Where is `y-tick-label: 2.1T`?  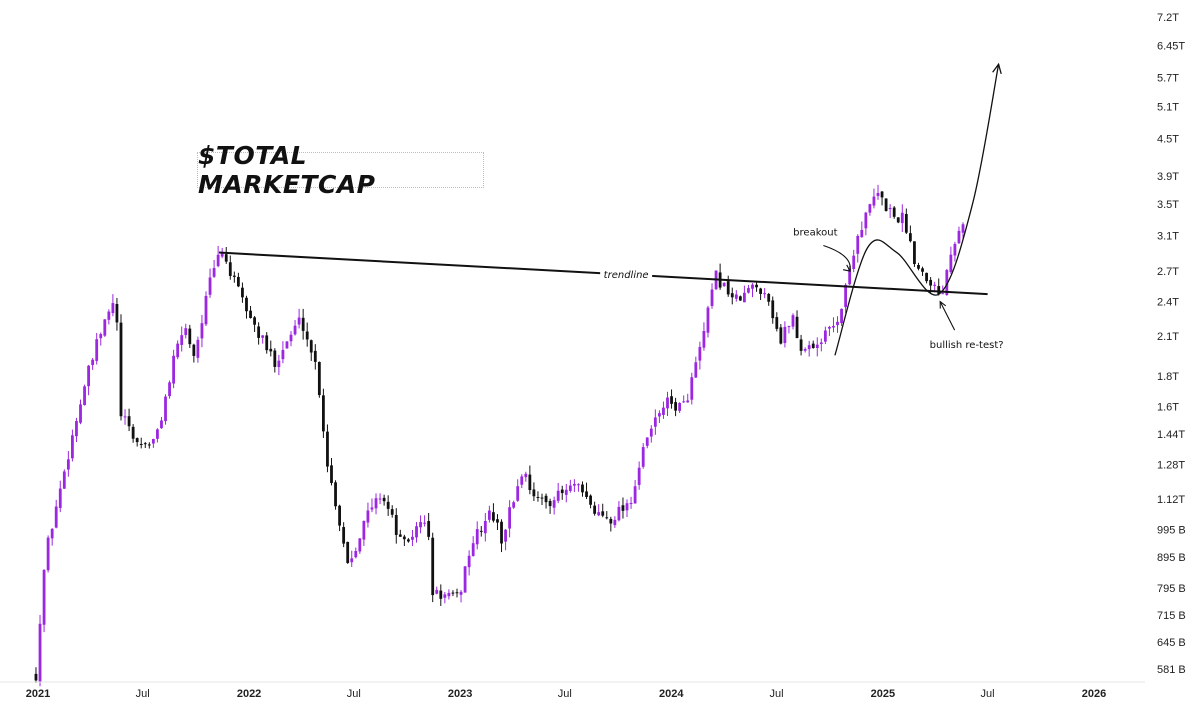 y-tick-label: 2.1T is located at coordinates (1168, 337).